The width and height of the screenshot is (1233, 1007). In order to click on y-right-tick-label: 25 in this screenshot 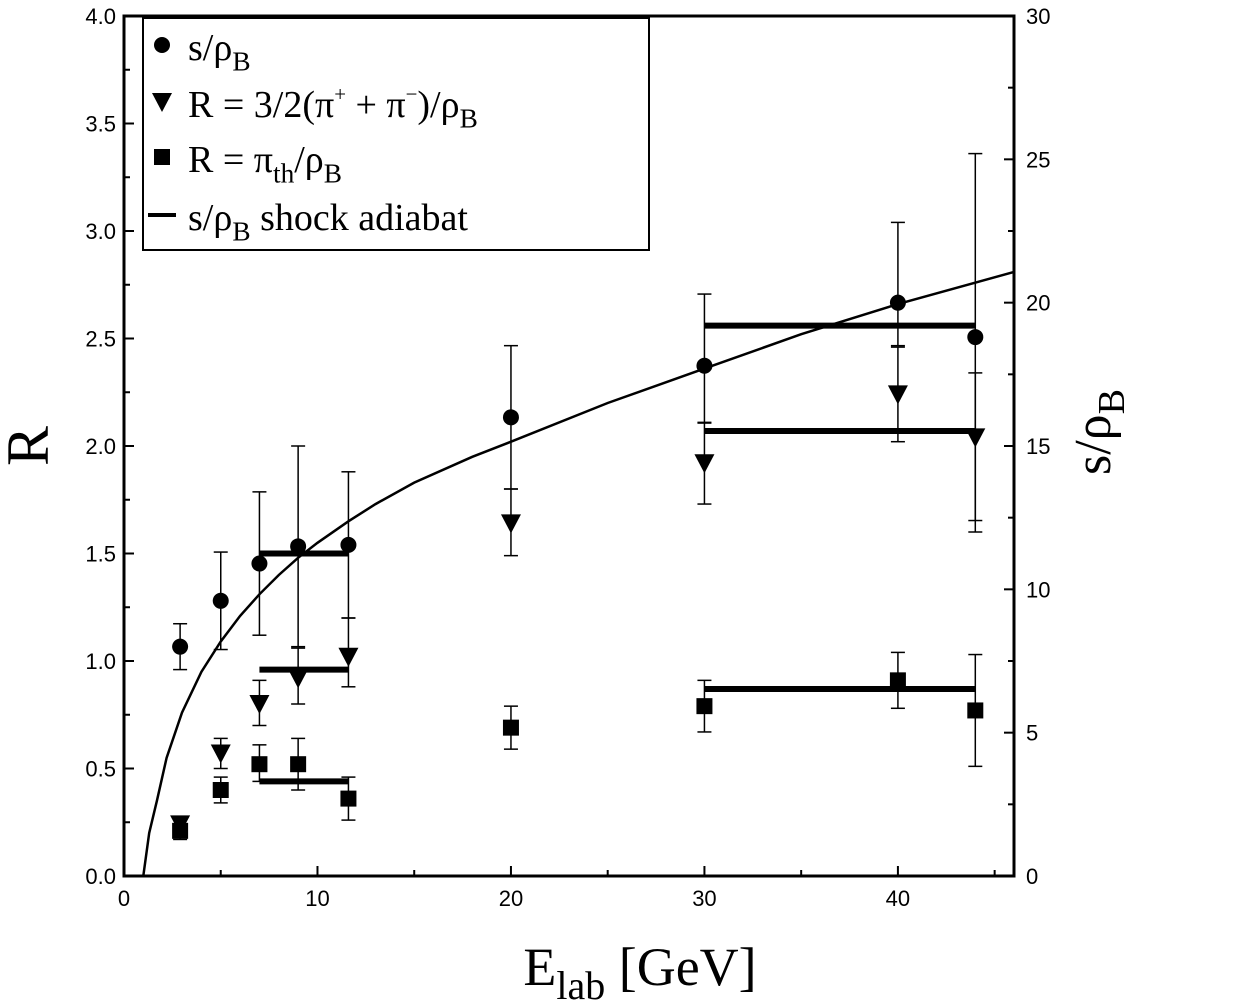, I will do `click(1038, 159)`.